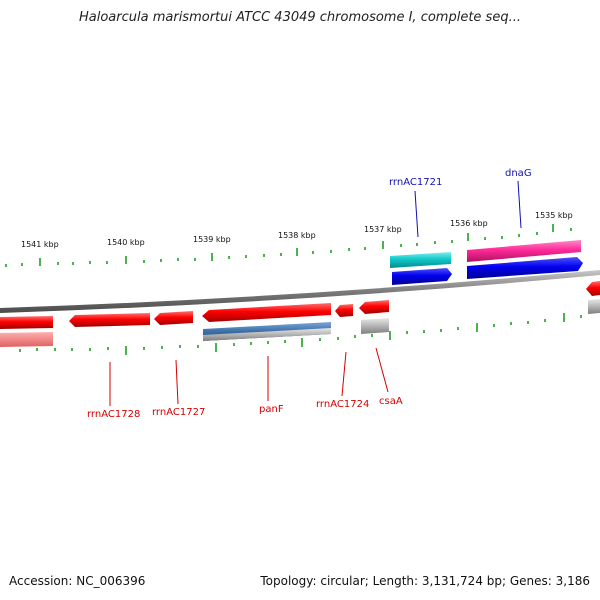 The height and width of the screenshot is (600, 600). Describe the element at coordinates (415, 182) in the screenshot. I see `gene-label-rrnAC1721: rrnAC1721` at that location.